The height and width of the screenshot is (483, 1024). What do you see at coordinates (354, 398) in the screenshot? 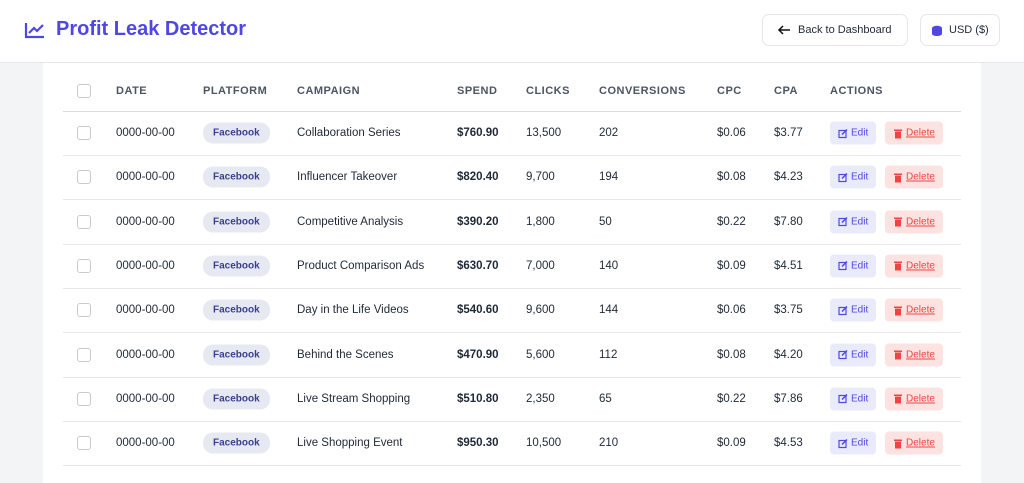
I see `cell-campaign: Live Stream Shopping` at bounding box center [354, 398].